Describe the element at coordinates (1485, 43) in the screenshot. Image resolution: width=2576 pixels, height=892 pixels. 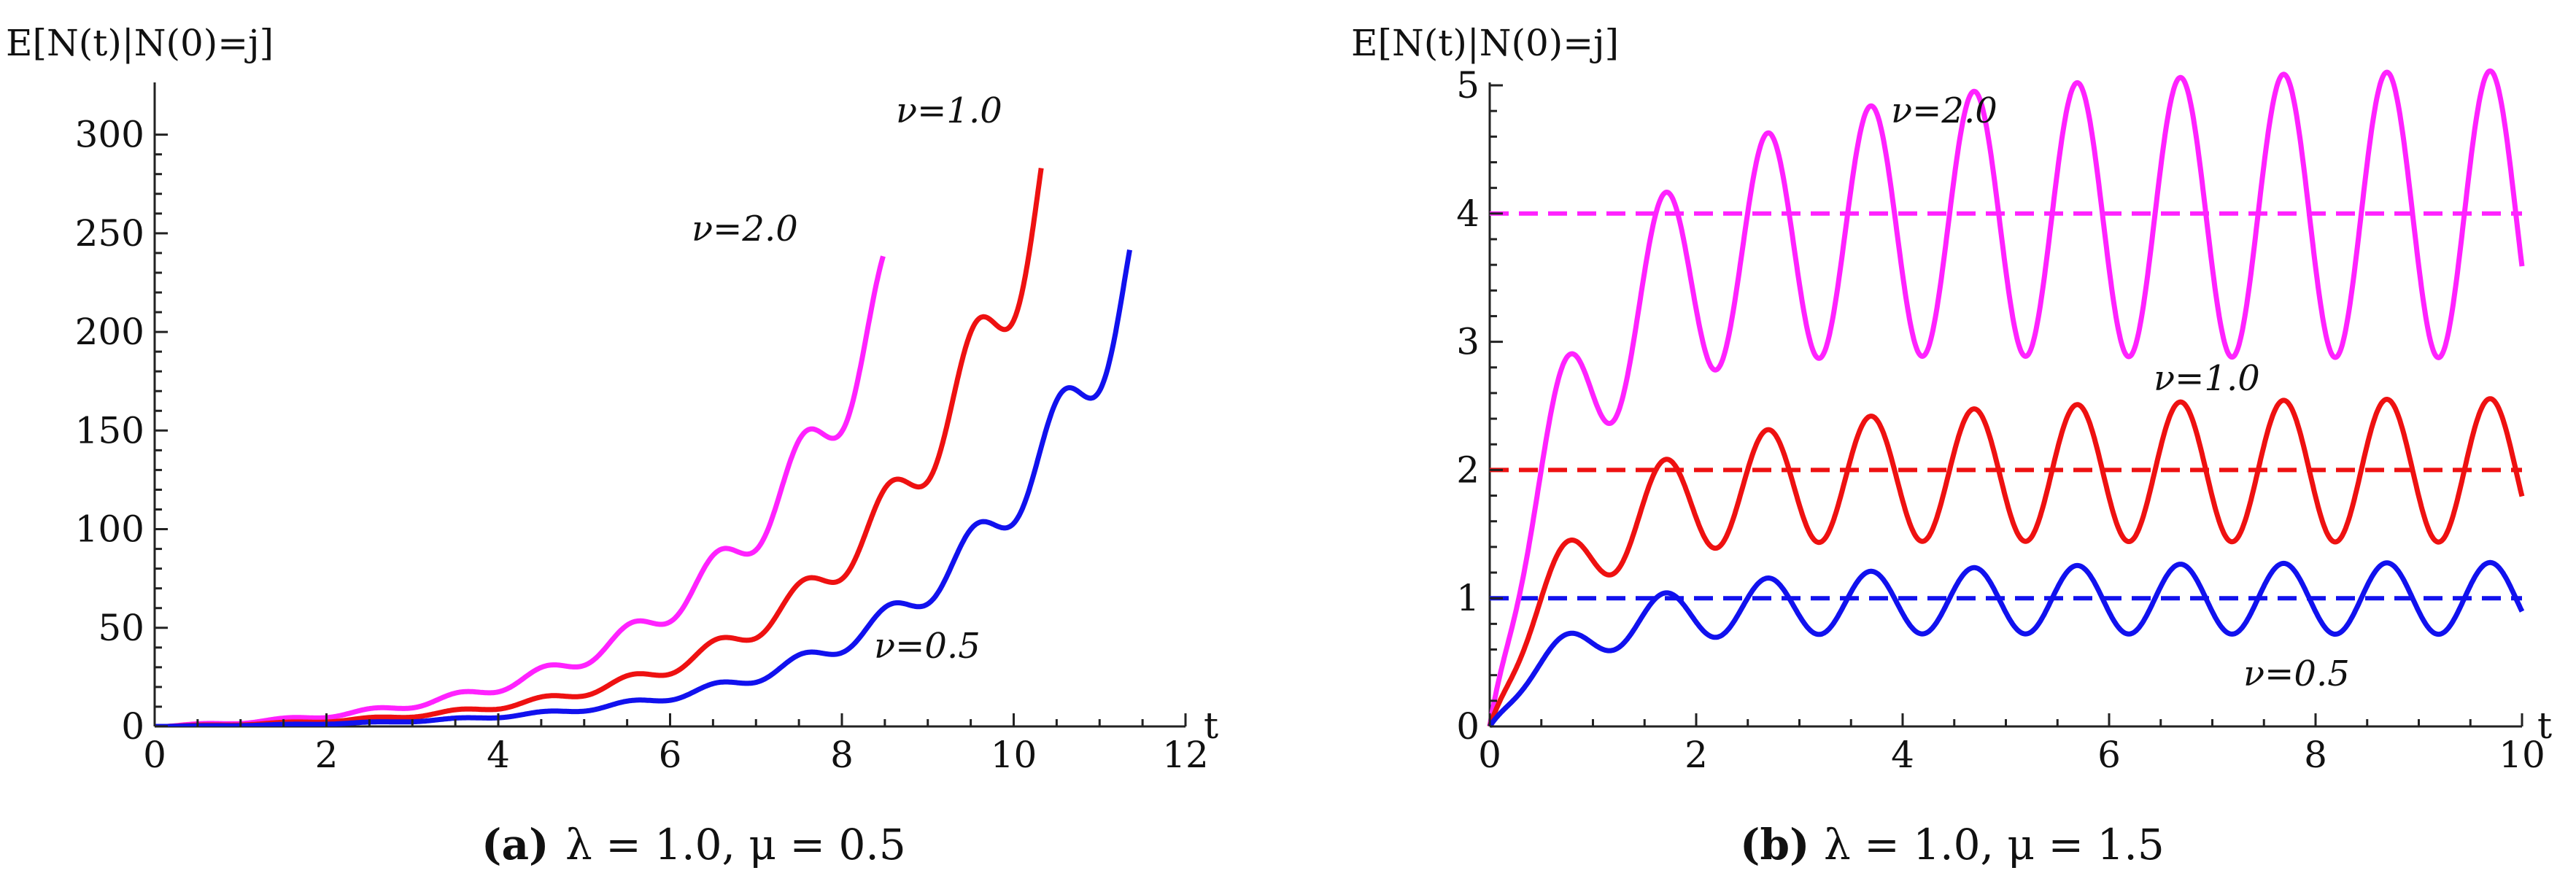
I see `panel-b-ylabel: E[N(t)|N(0)=j]` at that location.